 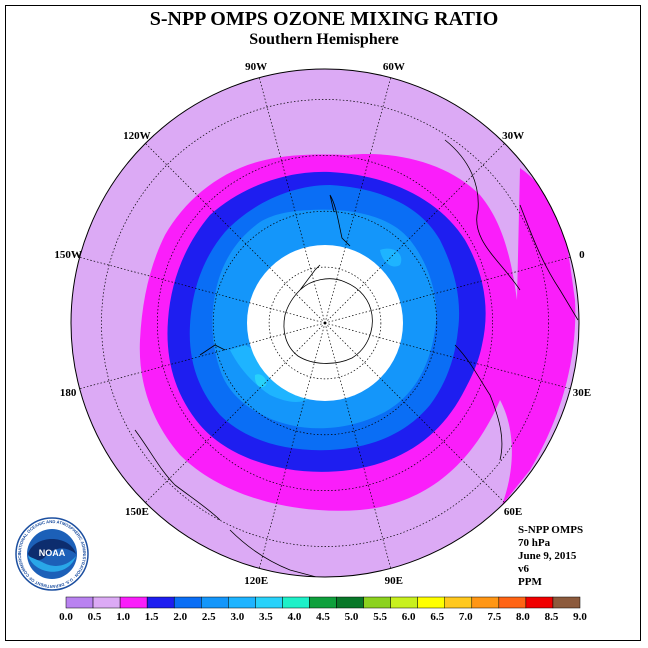 I want to click on colorbar-tick-label: 0.0, so click(x=66, y=617).